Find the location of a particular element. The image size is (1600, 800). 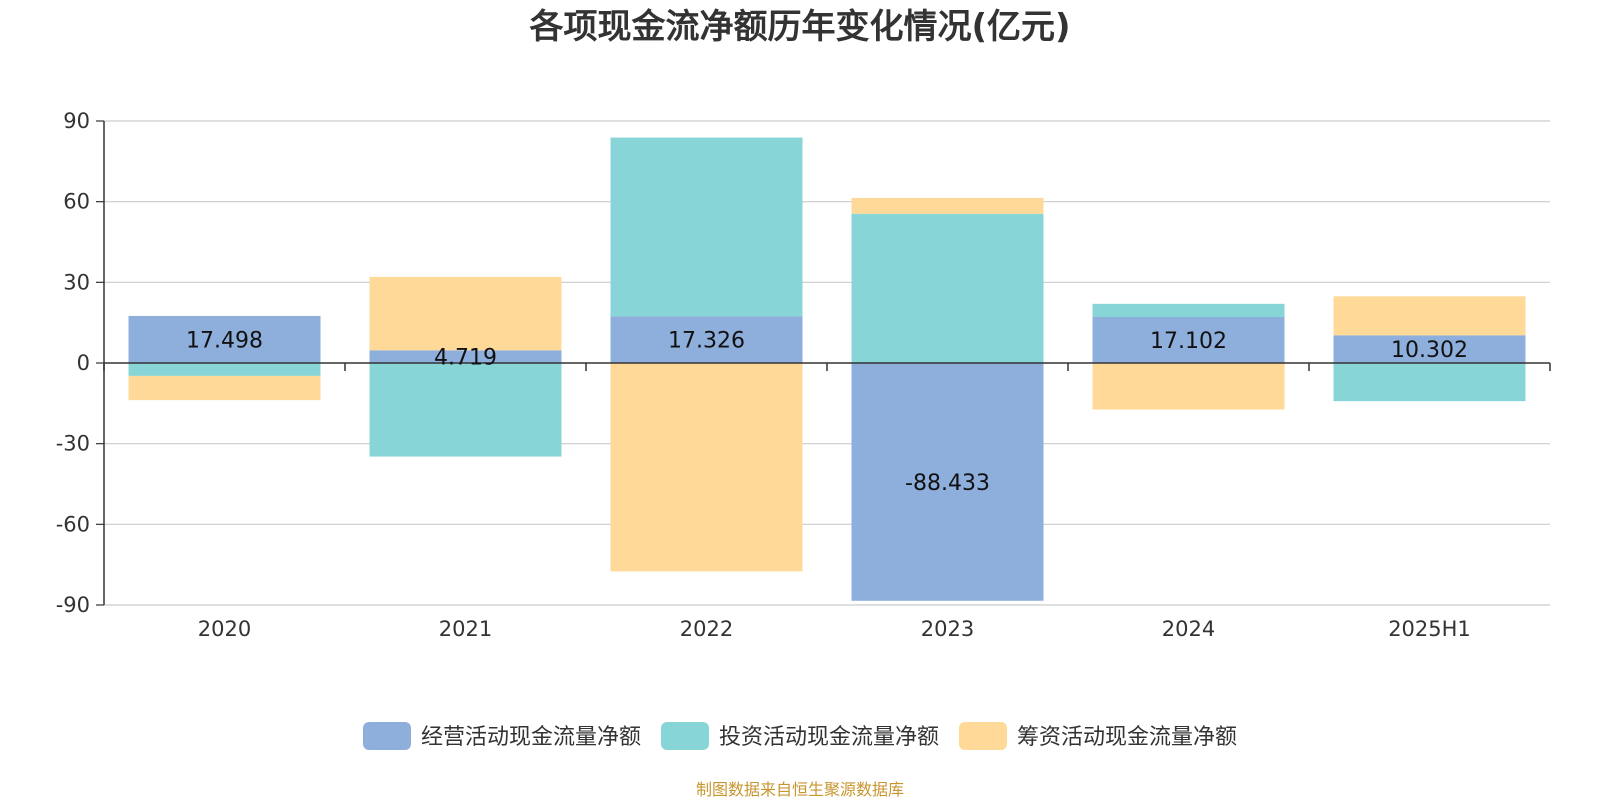

y-tick-label: 60 is located at coordinates (76, 202).